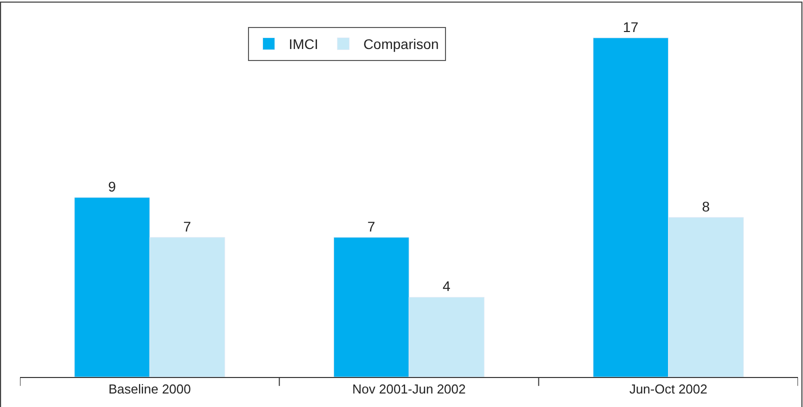 The image size is (803, 407). I want to click on data-label: 9, so click(112, 186).